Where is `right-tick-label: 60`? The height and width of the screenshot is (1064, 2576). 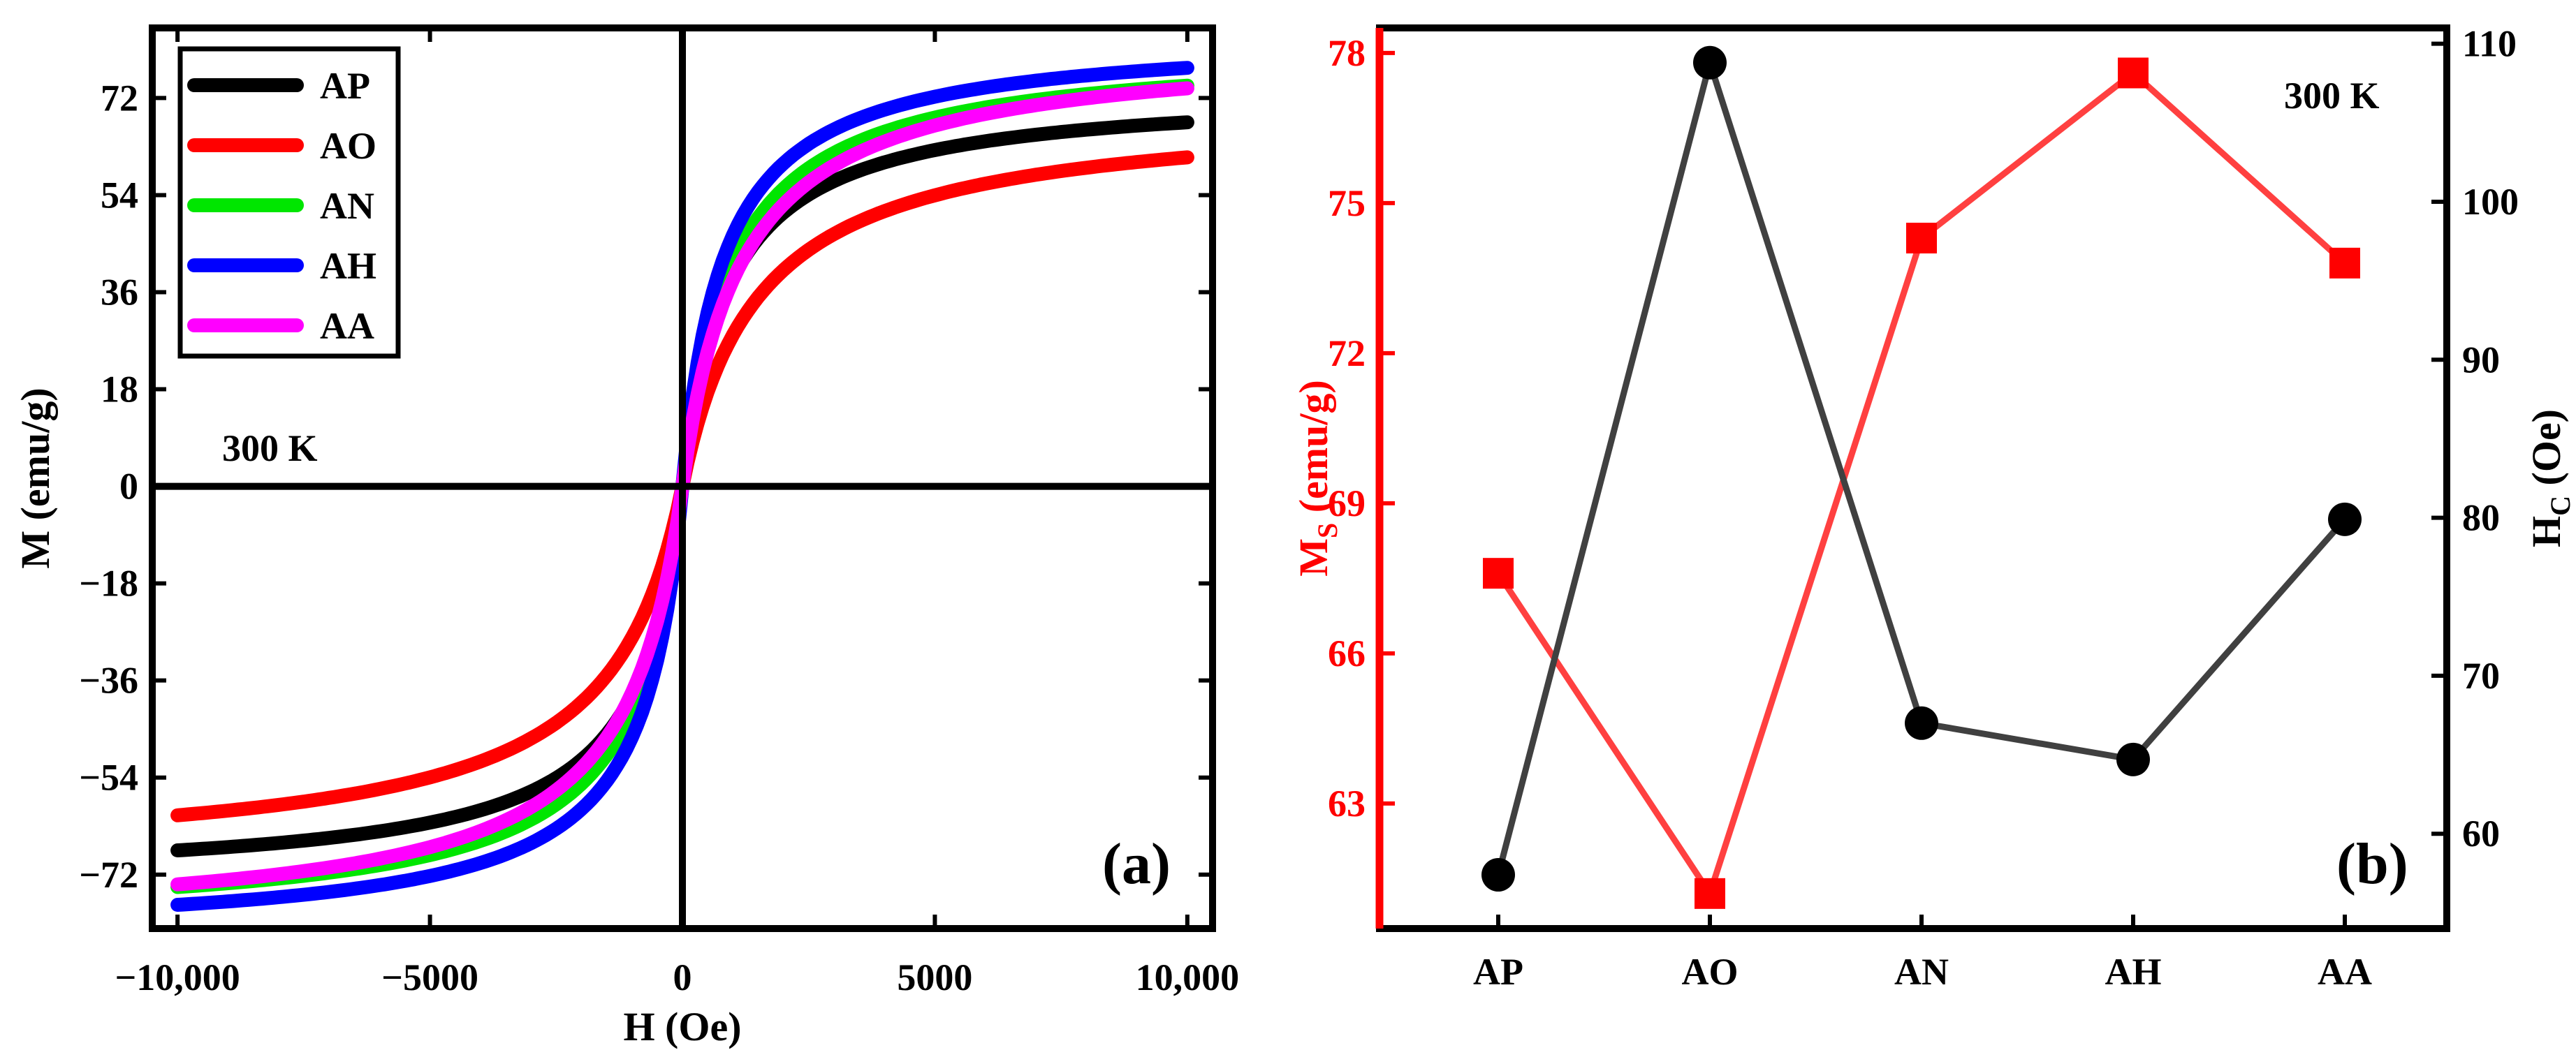 right-tick-label: 60 is located at coordinates (2481, 834).